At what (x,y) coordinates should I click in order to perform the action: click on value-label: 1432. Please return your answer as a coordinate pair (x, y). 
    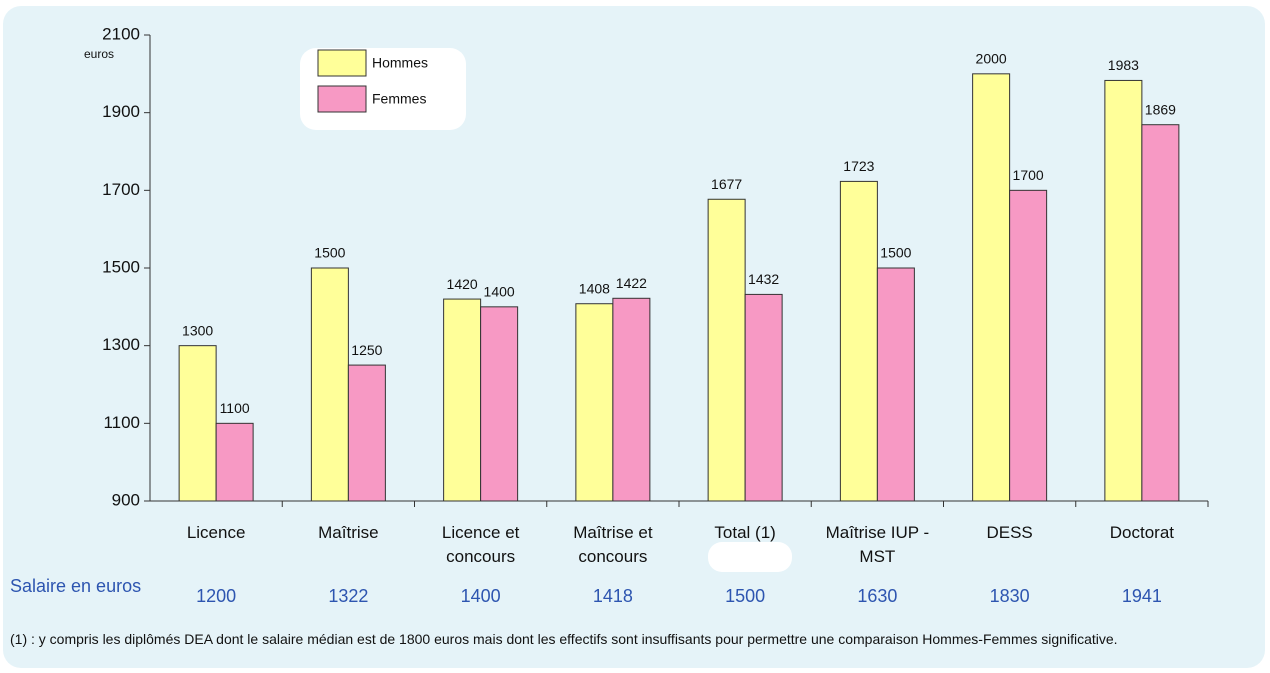
    Looking at the image, I should click on (763, 279).